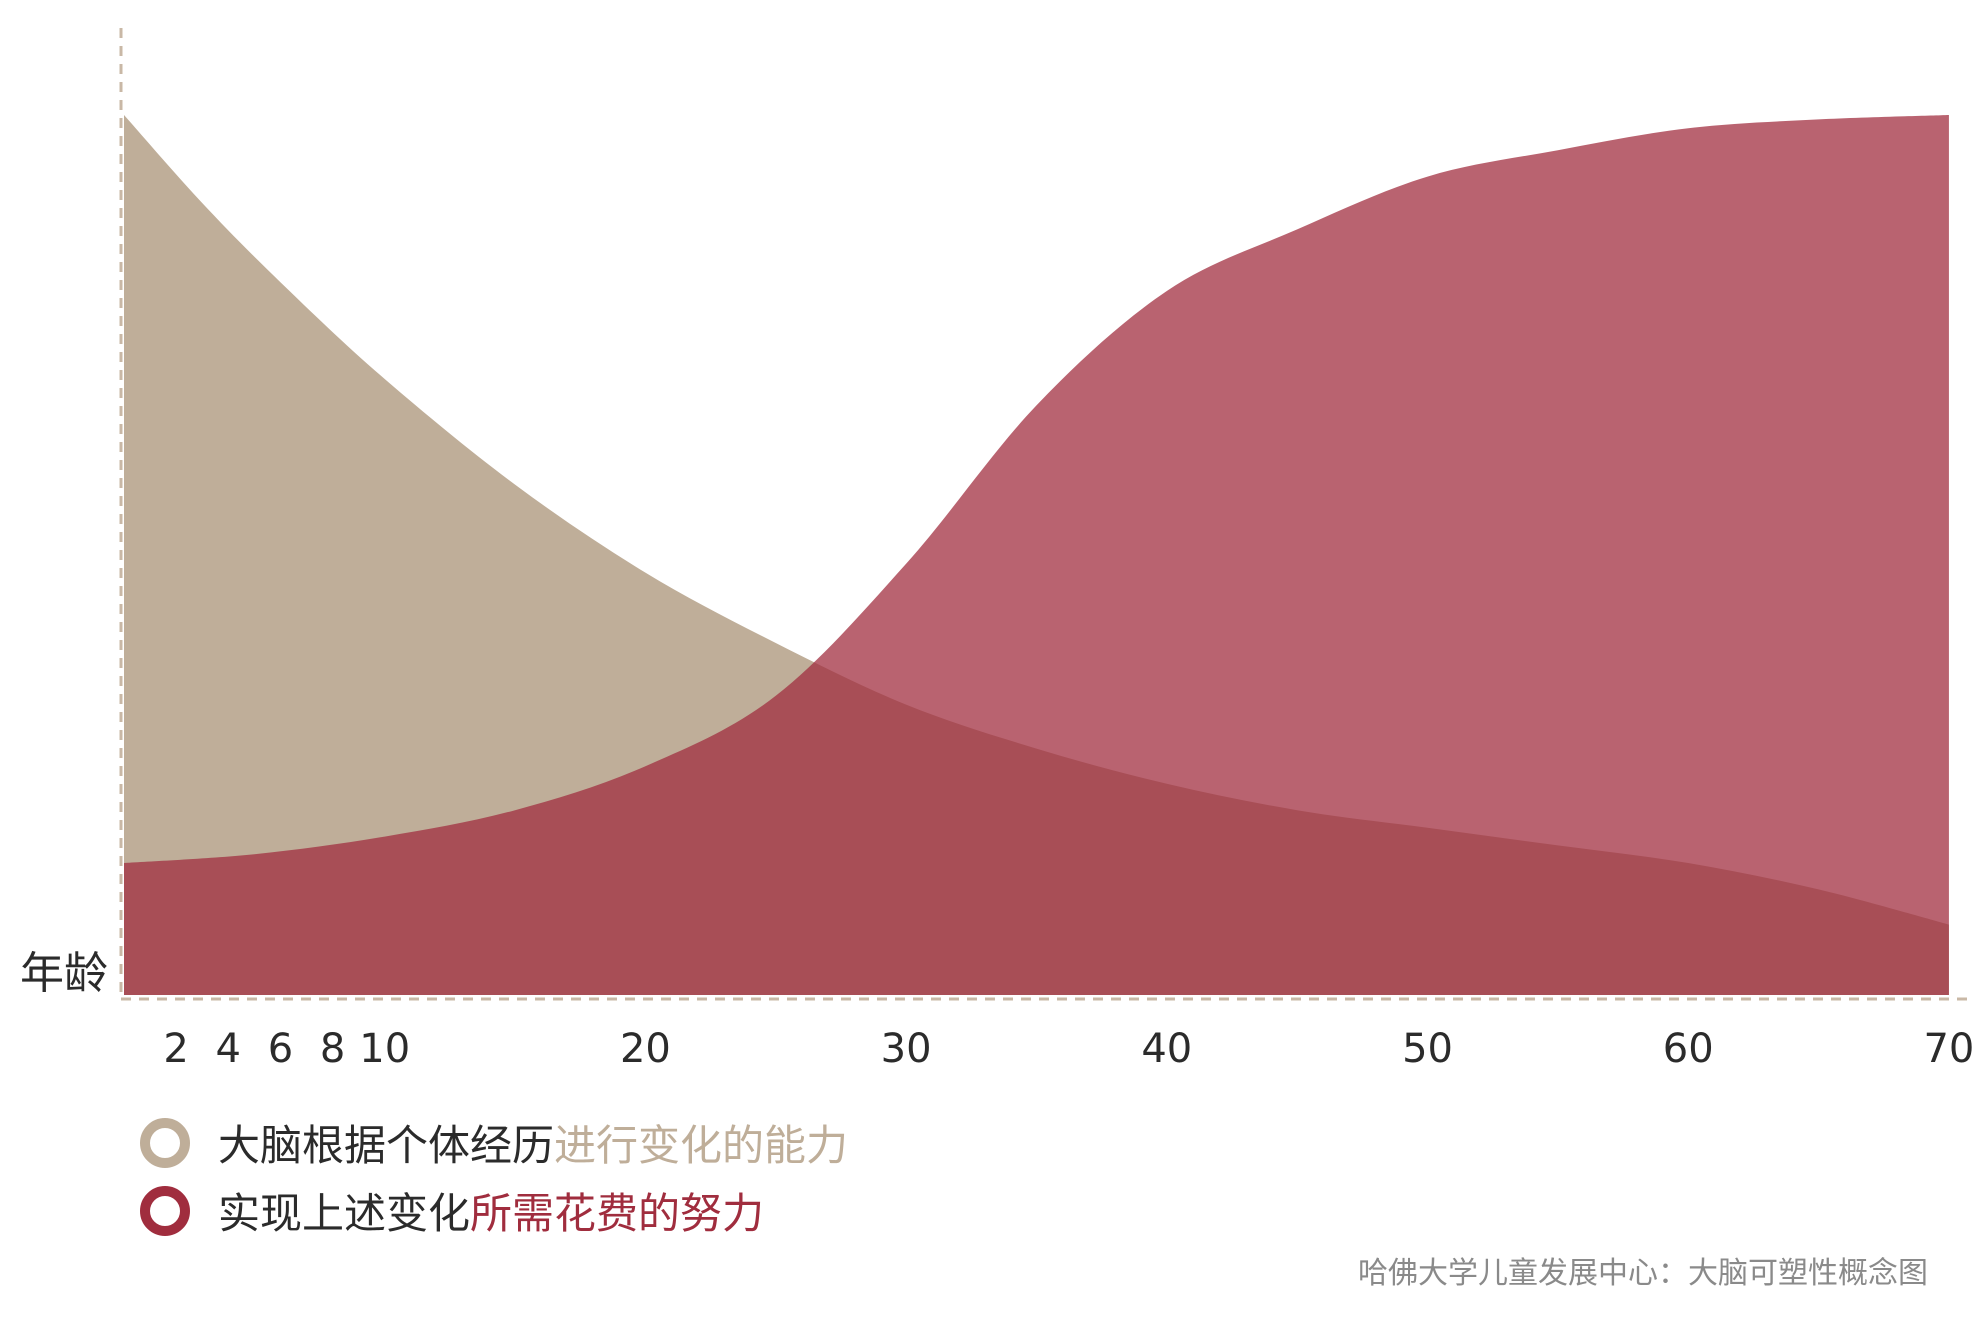  What do you see at coordinates (906, 1049) in the screenshot?
I see `x-tick-label: 30` at bounding box center [906, 1049].